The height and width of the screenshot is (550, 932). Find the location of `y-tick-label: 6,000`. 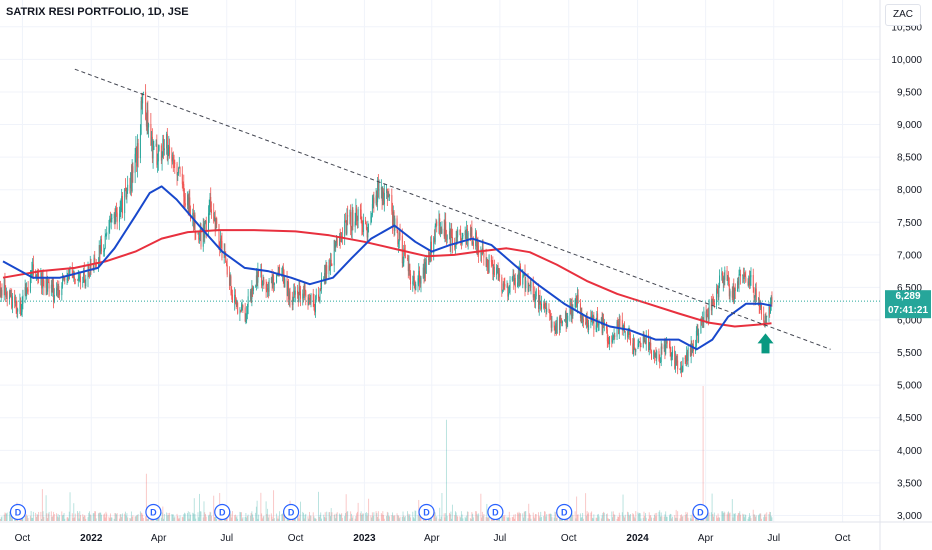

y-tick-label: 6,000 is located at coordinates (909, 321).